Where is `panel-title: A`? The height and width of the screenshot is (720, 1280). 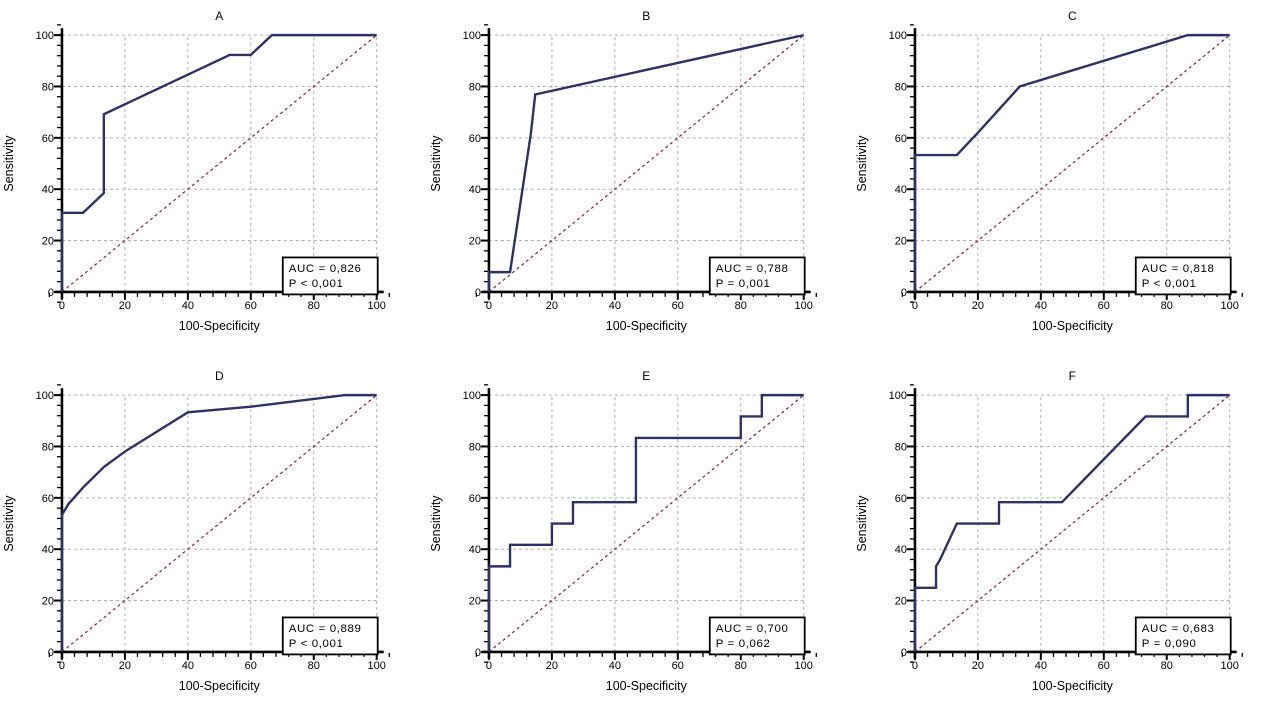 panel-title: A is located at coordinates (219, 16).